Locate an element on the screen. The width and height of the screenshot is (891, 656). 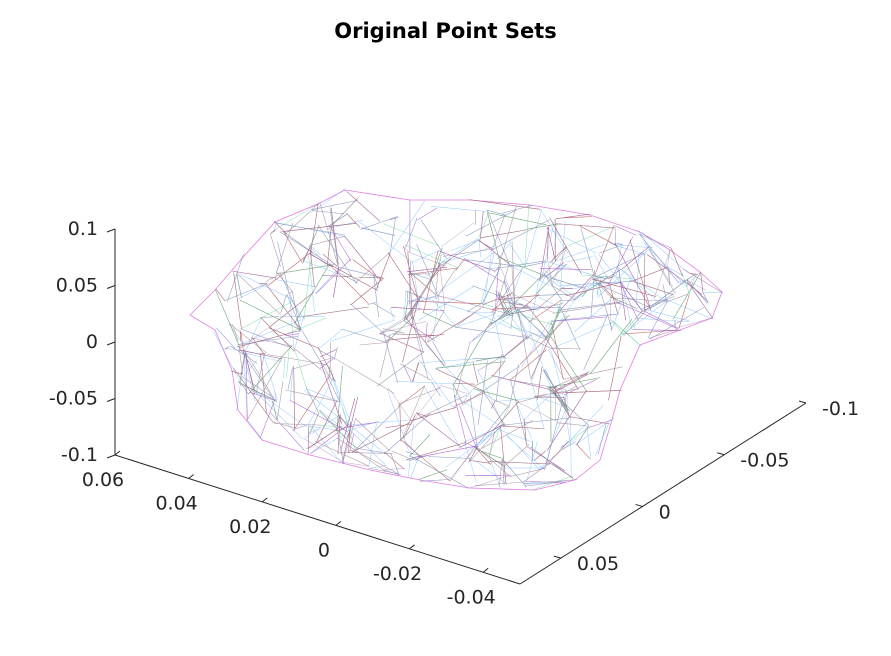
z-tick-label: 0.1 is located at coordinates (83, 229).